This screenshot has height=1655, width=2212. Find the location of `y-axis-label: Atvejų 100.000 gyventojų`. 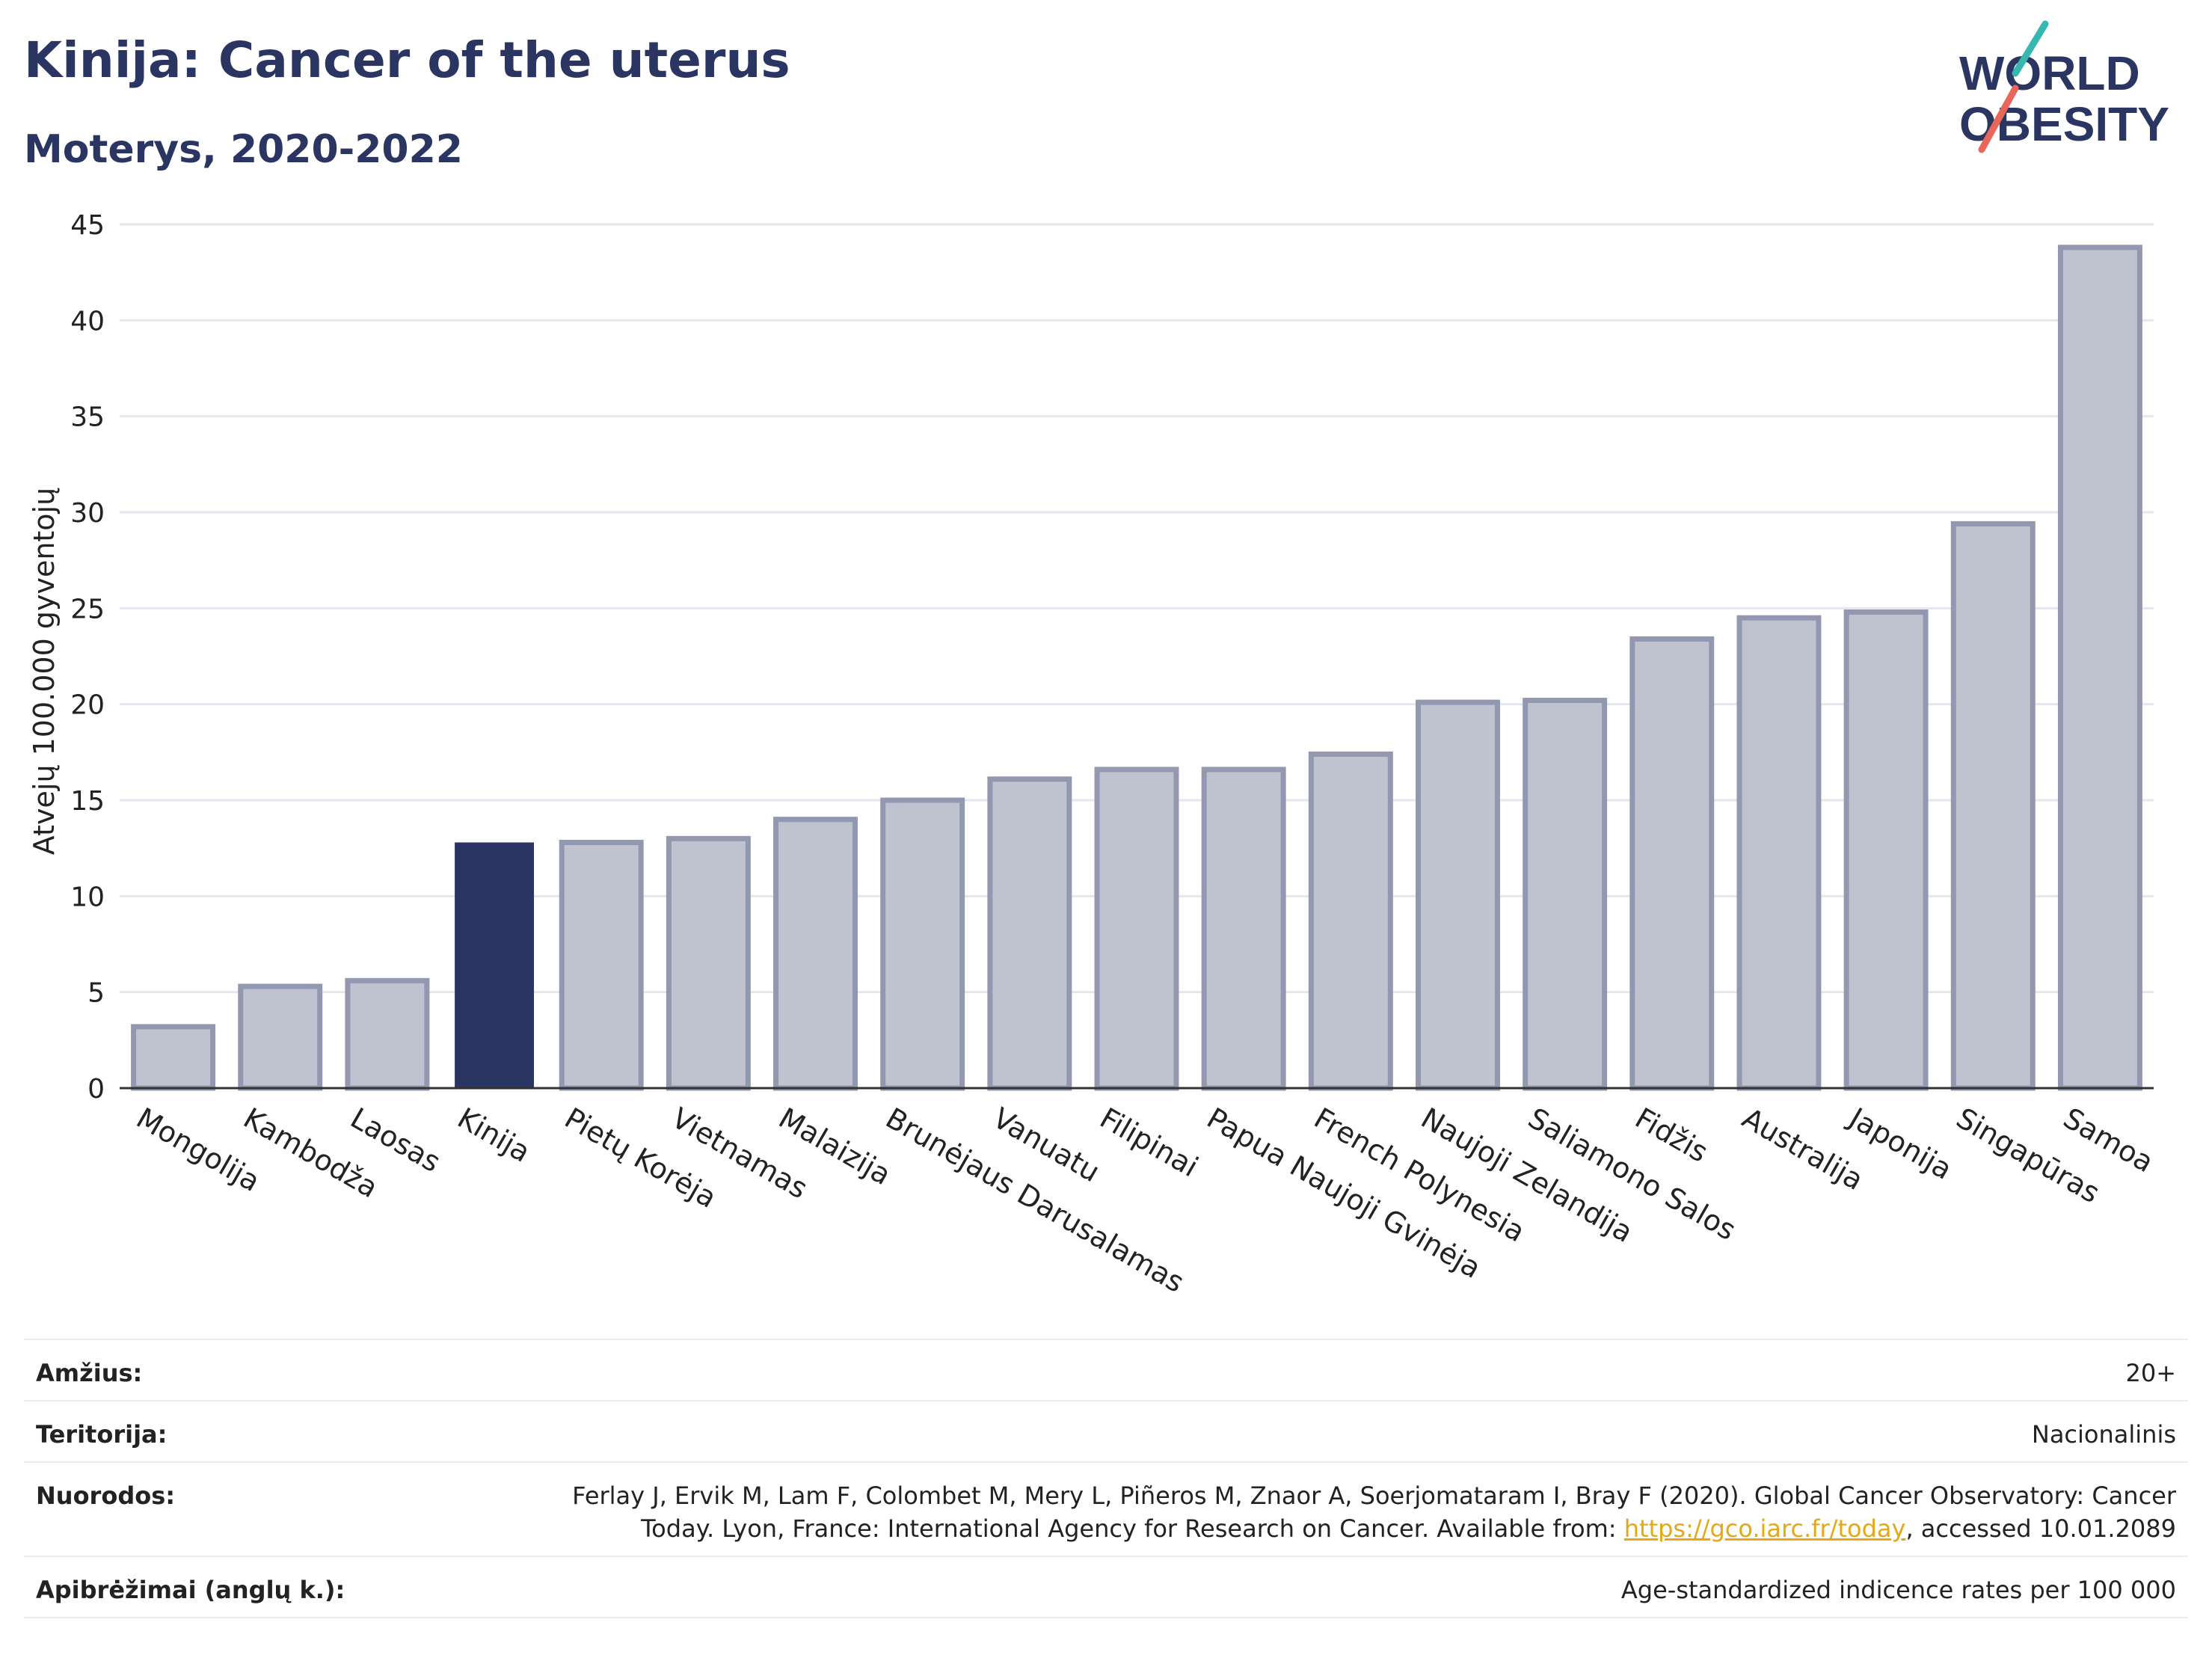

y-axis-label: Atvejų 100.000 gyventojų is located at coordinates (44, 671).